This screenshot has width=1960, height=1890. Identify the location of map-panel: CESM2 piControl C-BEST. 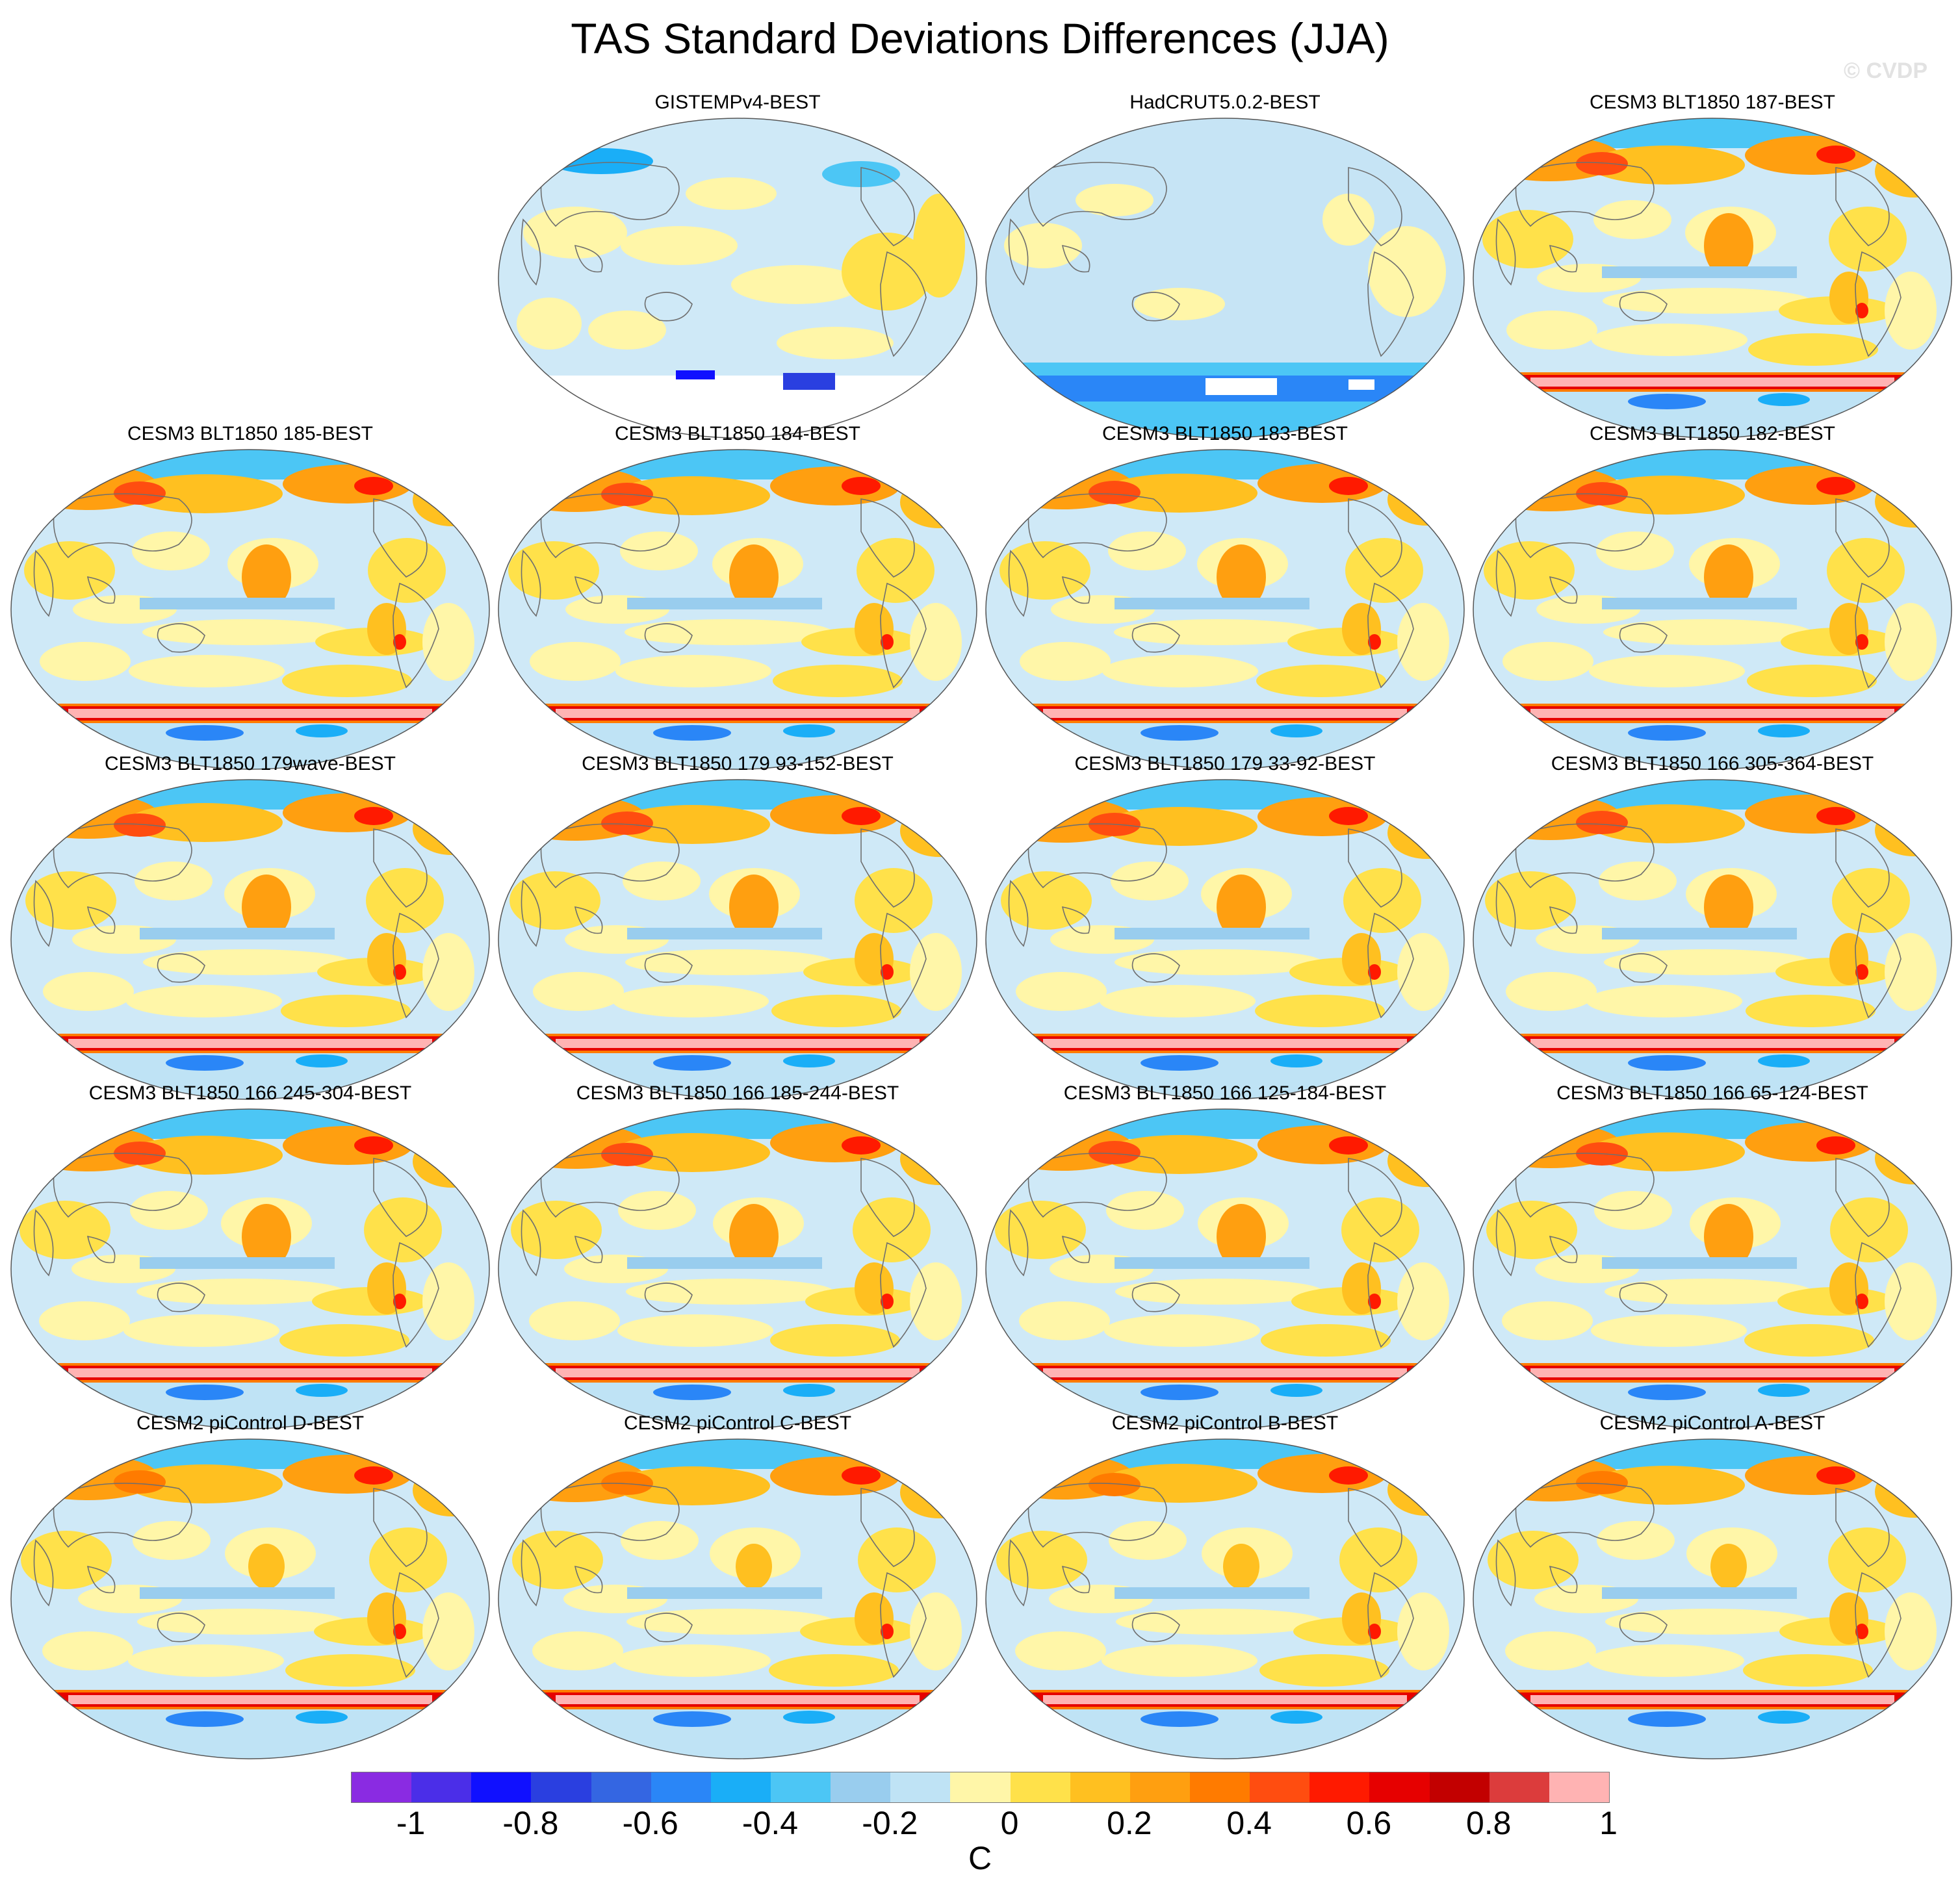
(737, 1587).